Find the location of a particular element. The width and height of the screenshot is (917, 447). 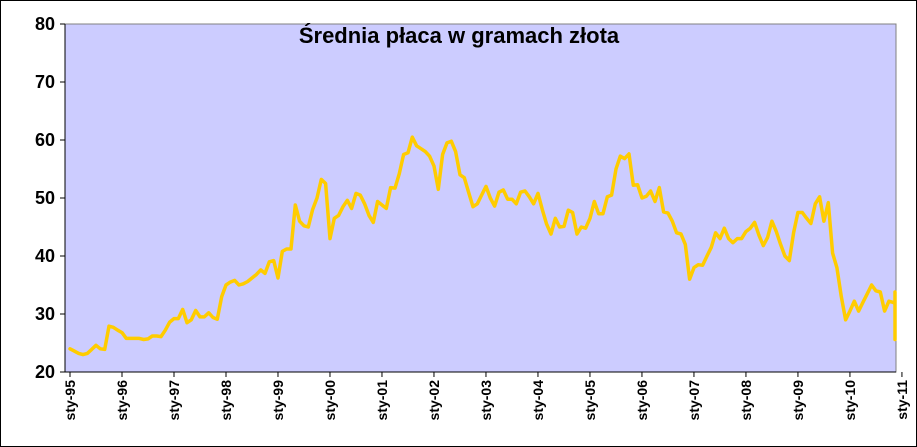

x-tick-label: sty-98 is located at coordinates (226, 400).